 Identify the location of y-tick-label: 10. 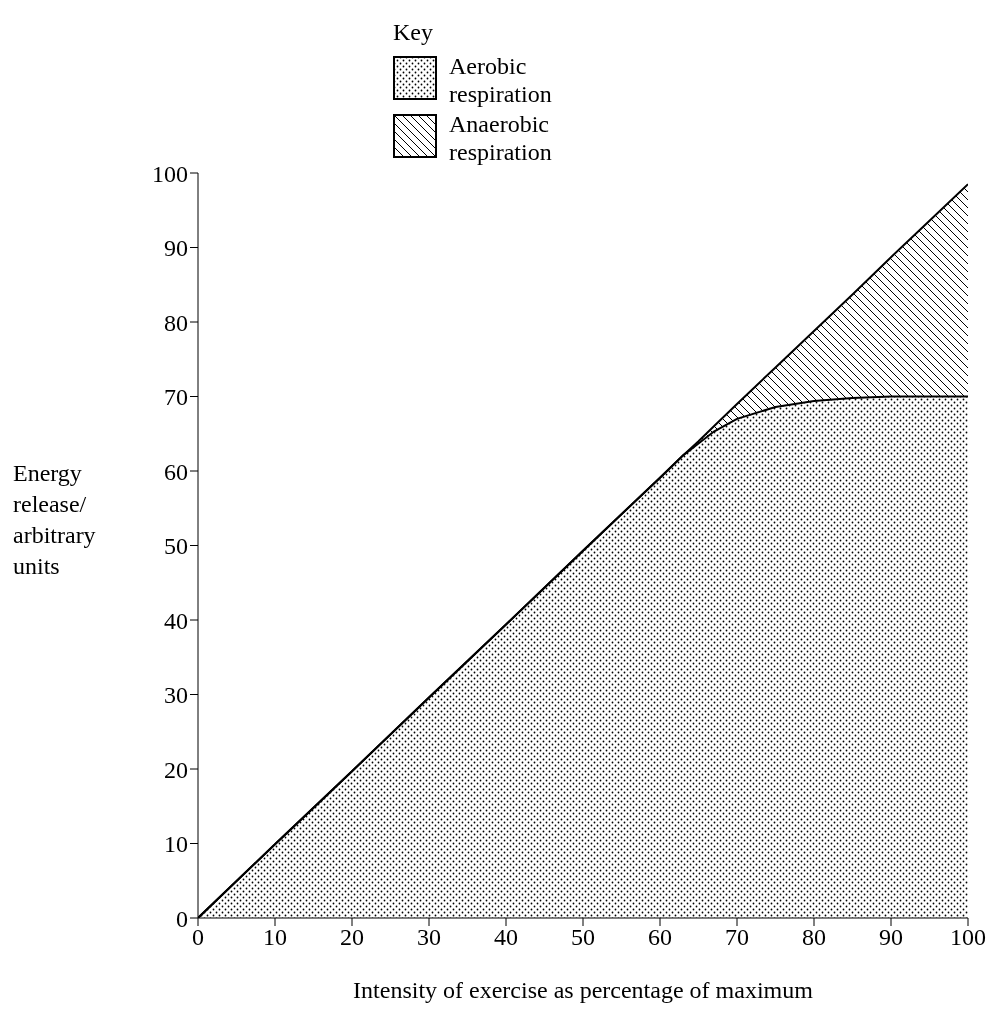
(176, 844).